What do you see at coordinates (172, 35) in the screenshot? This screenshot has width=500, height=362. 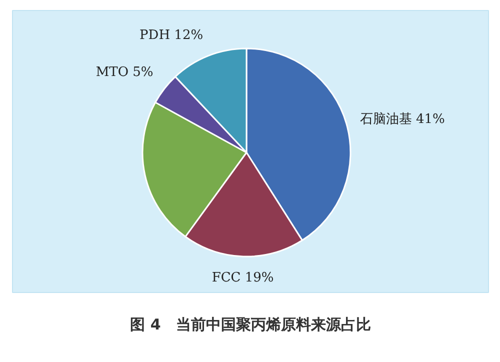 I see `slice-label: PDH 12%` at bounding box center [172, 35].